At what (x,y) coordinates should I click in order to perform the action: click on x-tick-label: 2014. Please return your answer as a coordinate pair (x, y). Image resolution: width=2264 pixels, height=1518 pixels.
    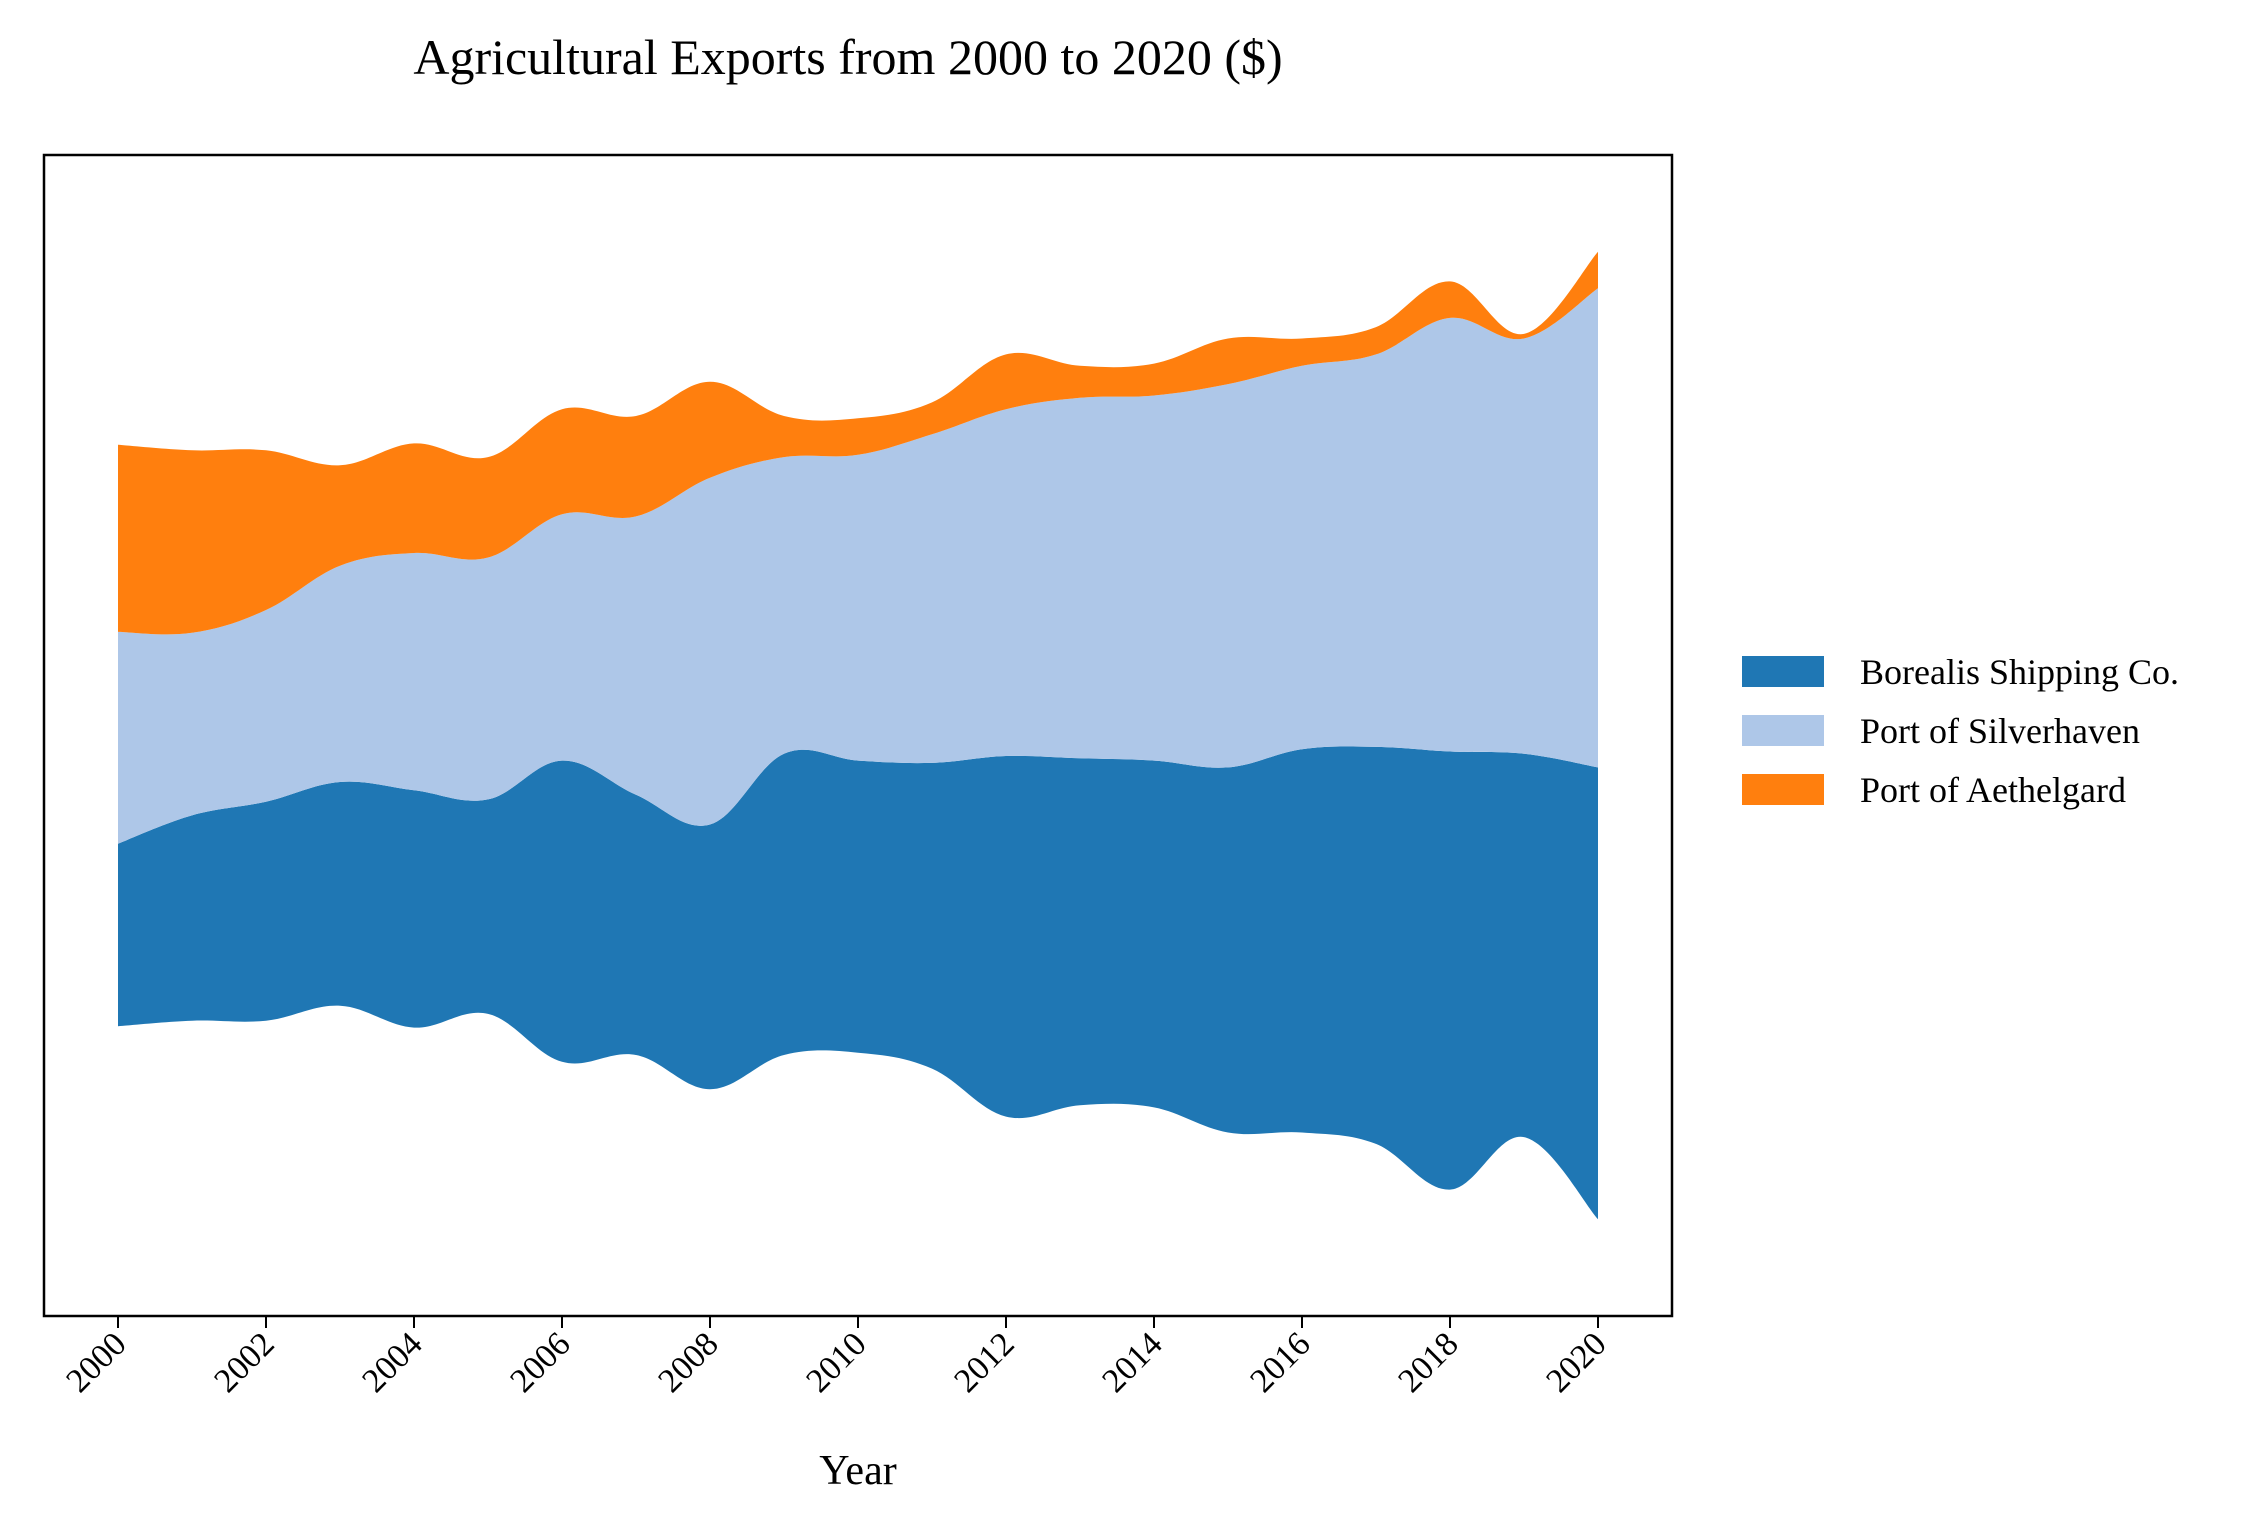
    Looking at the image, I should click on (1132, 1362).